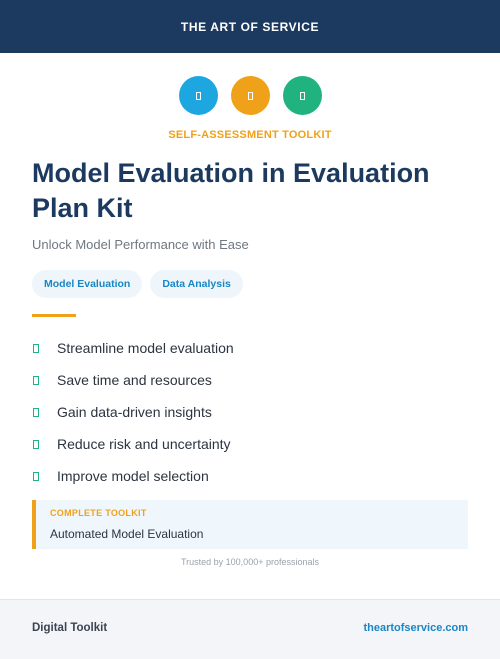 This screenshot has height=659, width=500. I want to click on benefit-text: Reduce risk and uncertainty, so click(144, 444).